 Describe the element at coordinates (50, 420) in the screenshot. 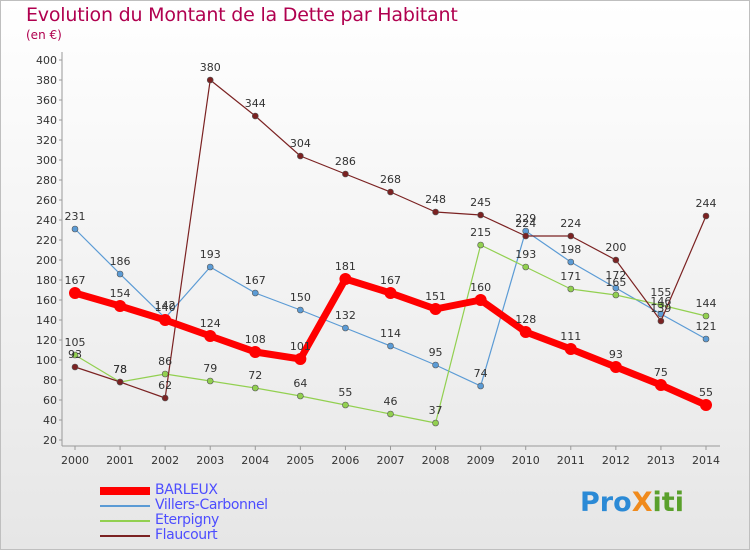

I see `y-tick-label: 40` at that location.